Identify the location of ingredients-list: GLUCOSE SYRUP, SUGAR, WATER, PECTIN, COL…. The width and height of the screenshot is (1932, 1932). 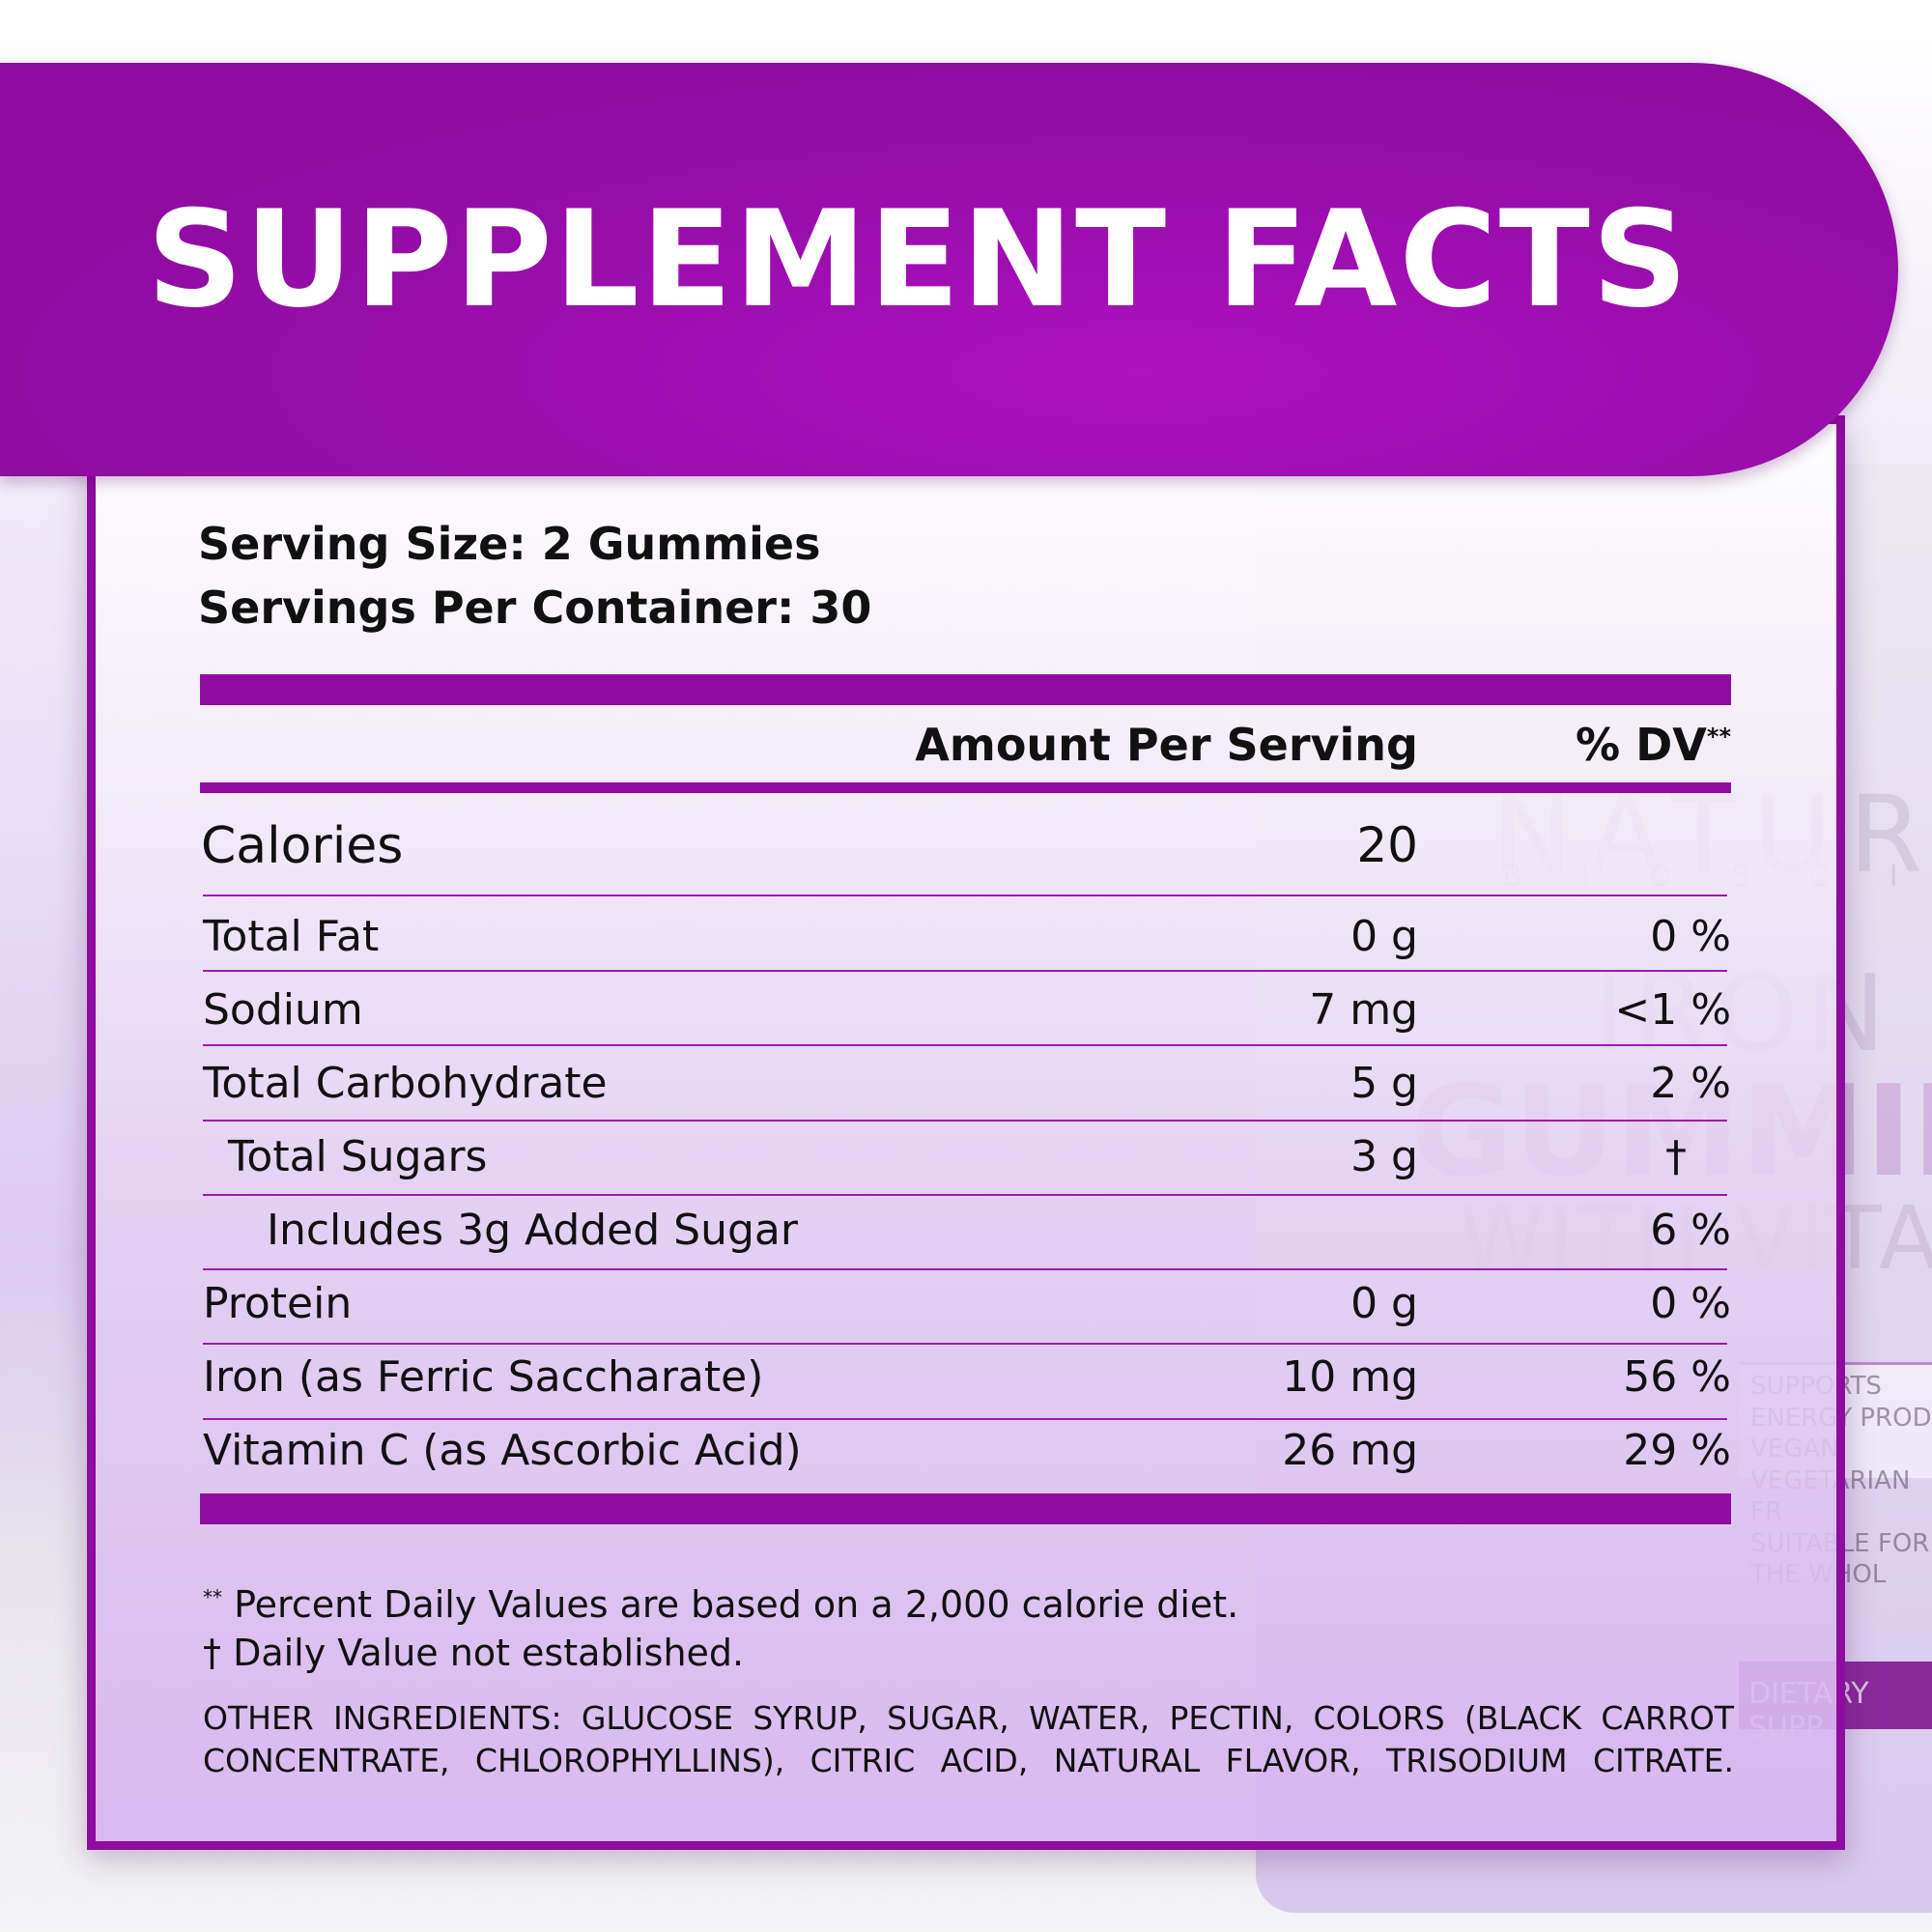
(969, 1739).